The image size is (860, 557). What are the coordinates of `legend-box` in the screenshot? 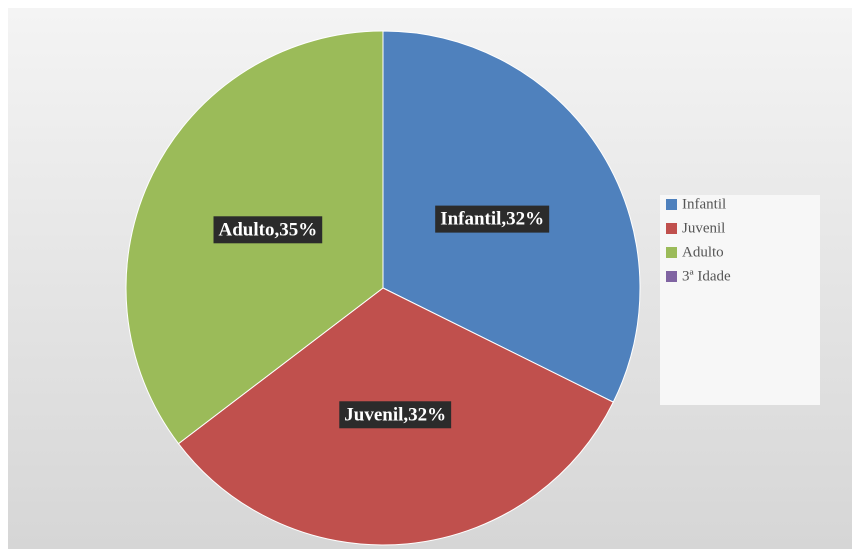 It's located at (740, 300).